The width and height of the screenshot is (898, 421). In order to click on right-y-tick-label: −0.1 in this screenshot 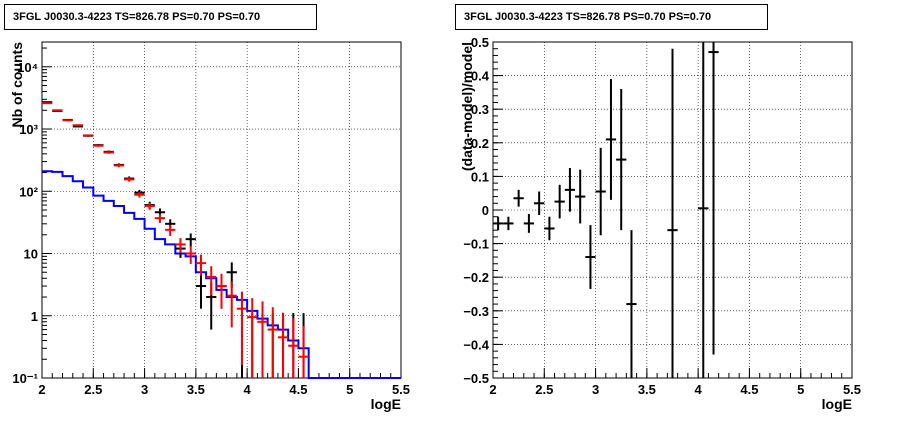, I will do `click(476, 244)`.